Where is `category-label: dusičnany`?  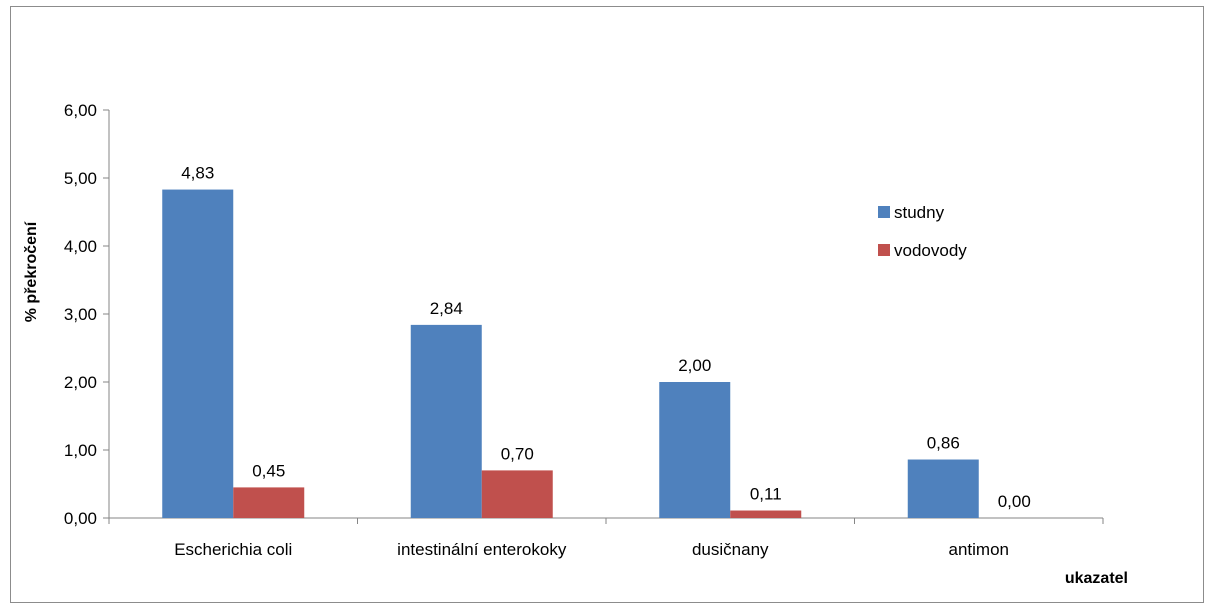 category-label: dusičnany is located at coordinates (730, 549).